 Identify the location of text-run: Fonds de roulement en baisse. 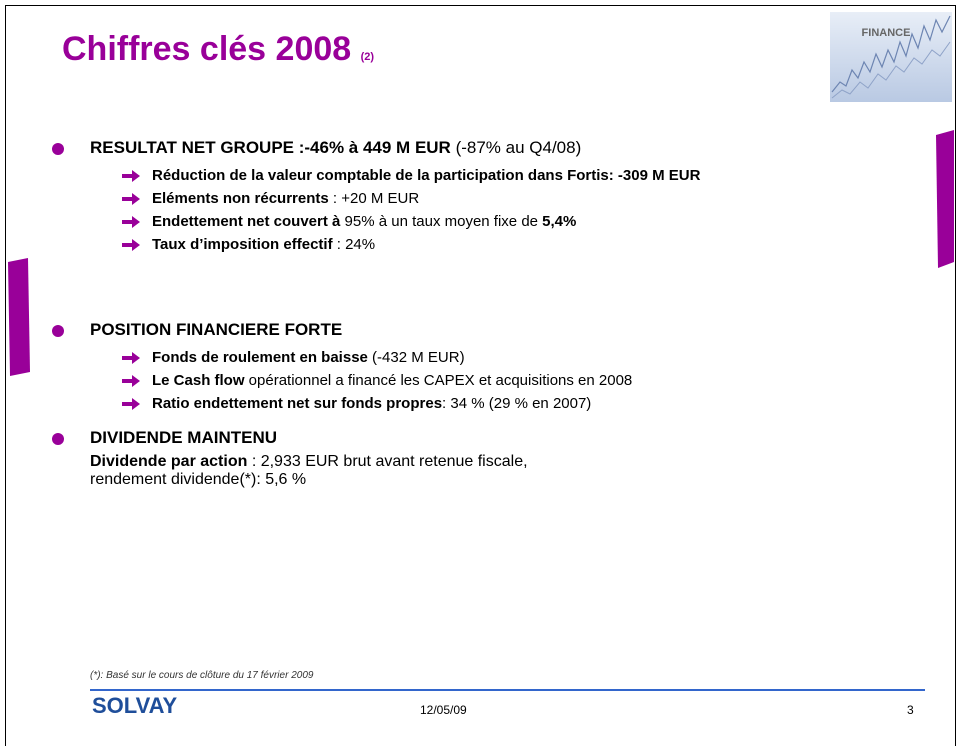
(260, 357).